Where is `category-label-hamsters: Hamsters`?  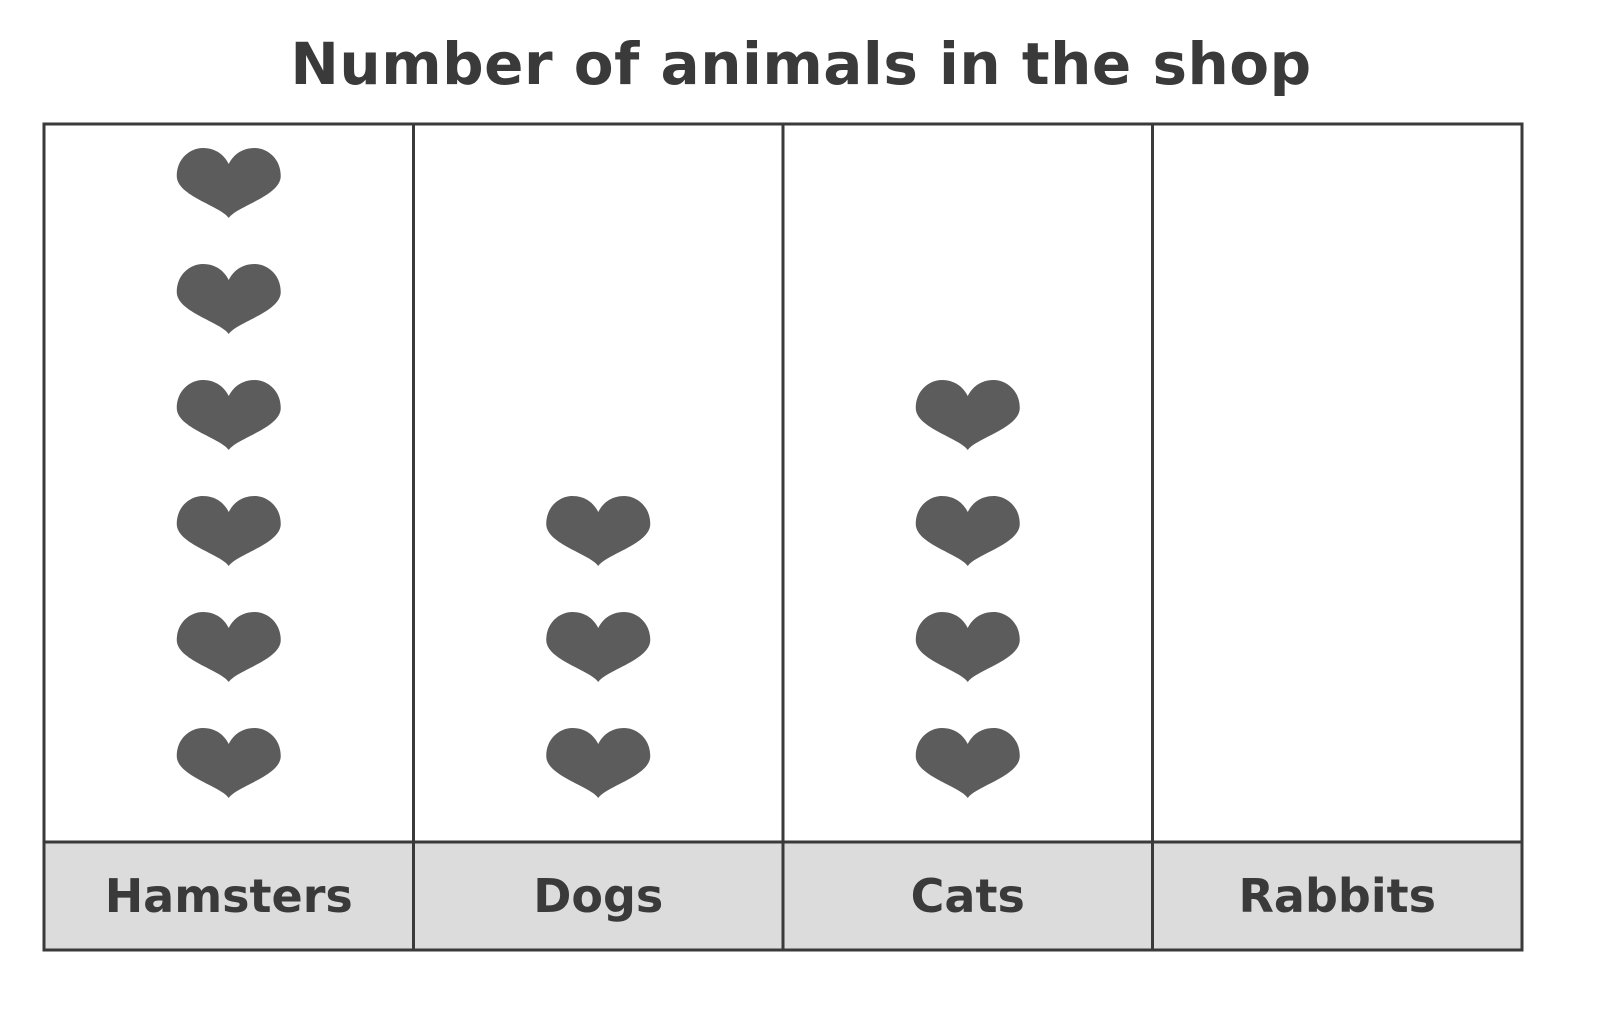 category-label-hamsters: Hamsters is located at coordinates (229, 896).